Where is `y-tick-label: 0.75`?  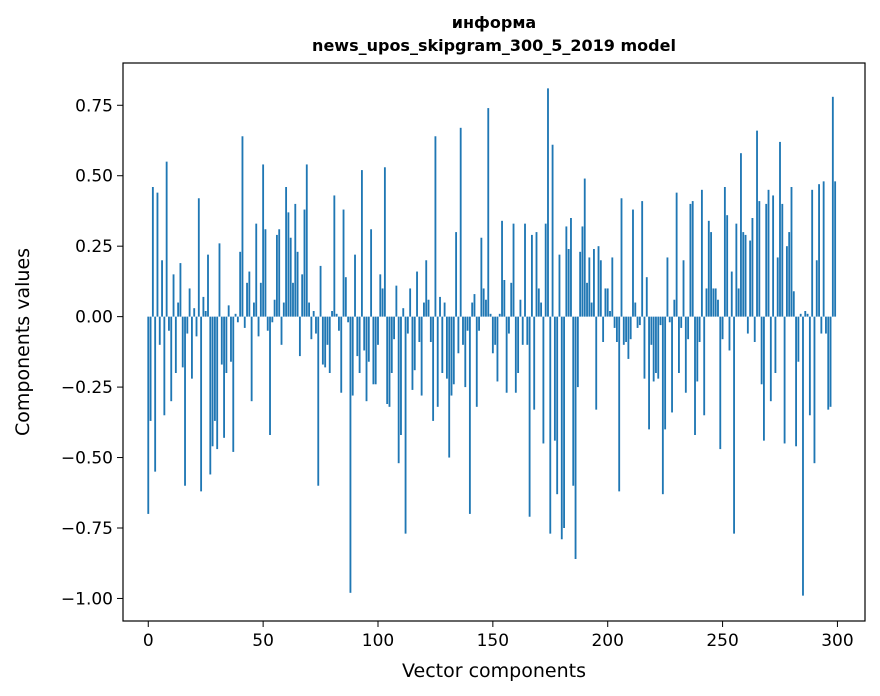 y-tick-label: 0.75 is located at coordinates (94, 106).